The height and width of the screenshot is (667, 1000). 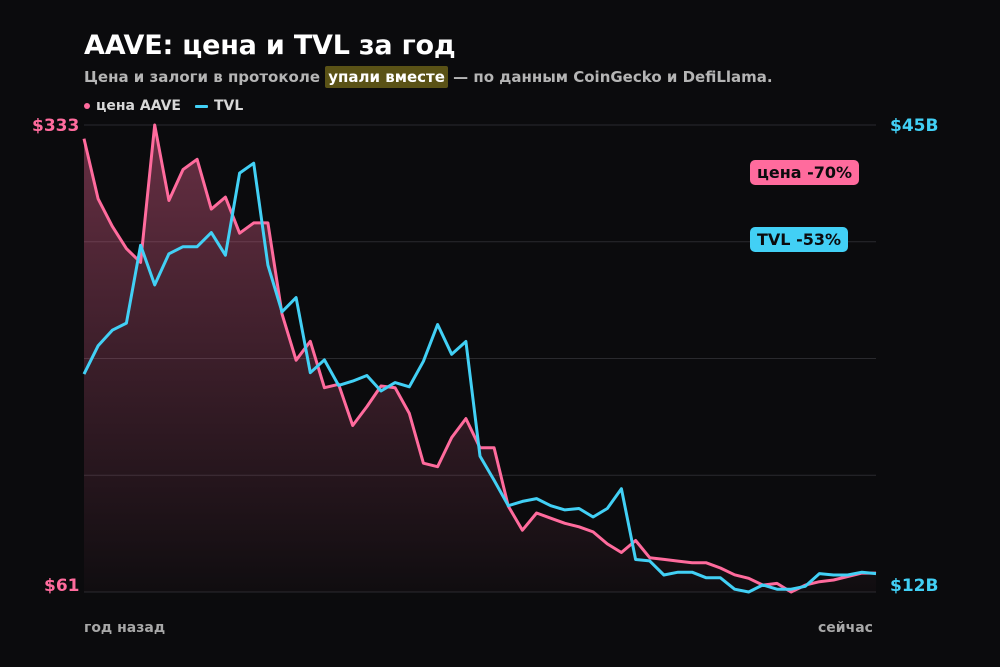 What do you see at coordinates (914, 126) in the screenshot?
I see `y-right-max-label: $45B` at bounding box center [914, 126].